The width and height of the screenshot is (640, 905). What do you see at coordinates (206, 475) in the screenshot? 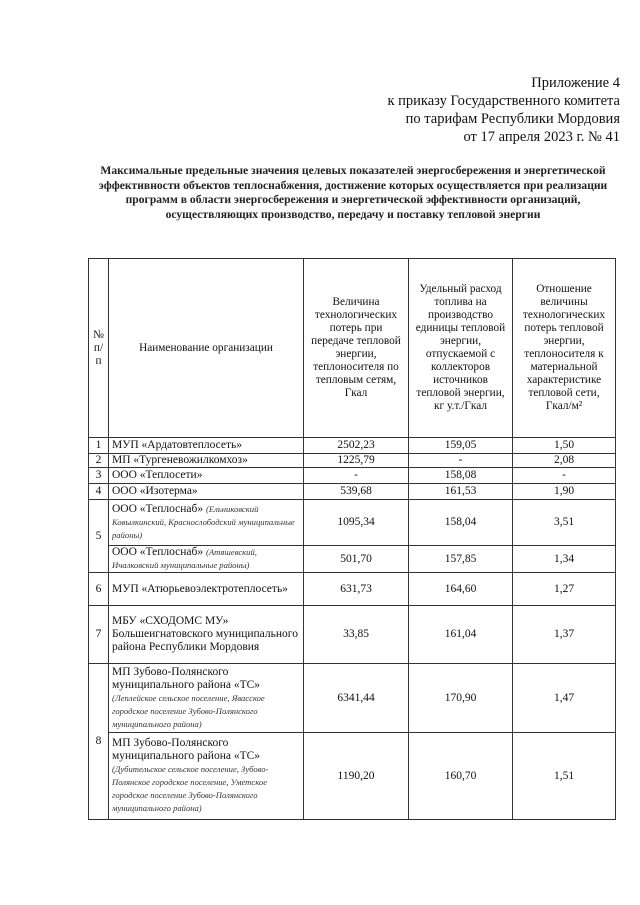
I see `organization-cell: ООО «Теплосети»` at bounding box center [206, 475].